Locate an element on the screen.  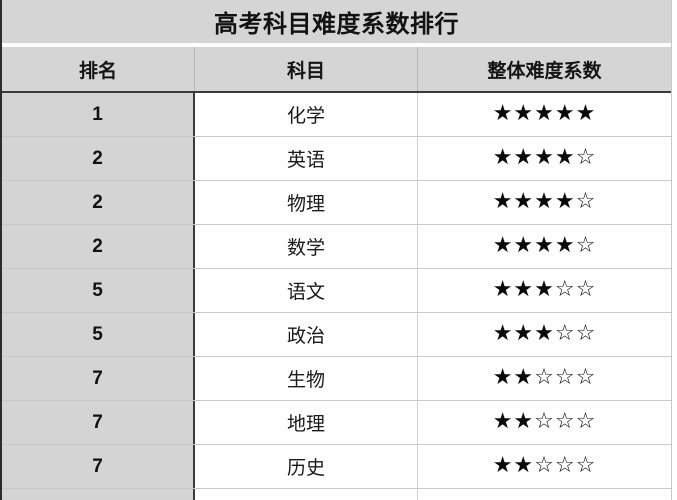
table-row: 2 英语 ★★★★☆ is located at coordinates (336, 159).